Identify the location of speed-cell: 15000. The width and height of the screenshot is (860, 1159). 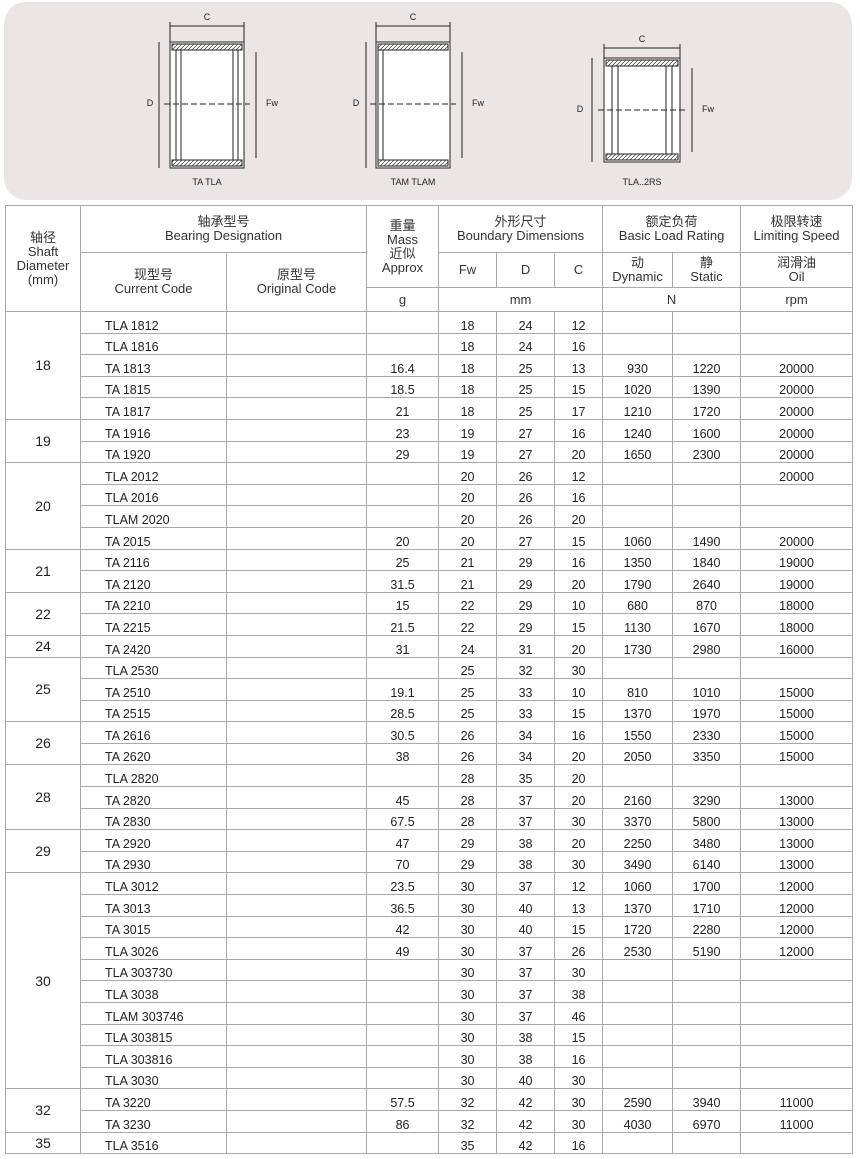
(796, 711).